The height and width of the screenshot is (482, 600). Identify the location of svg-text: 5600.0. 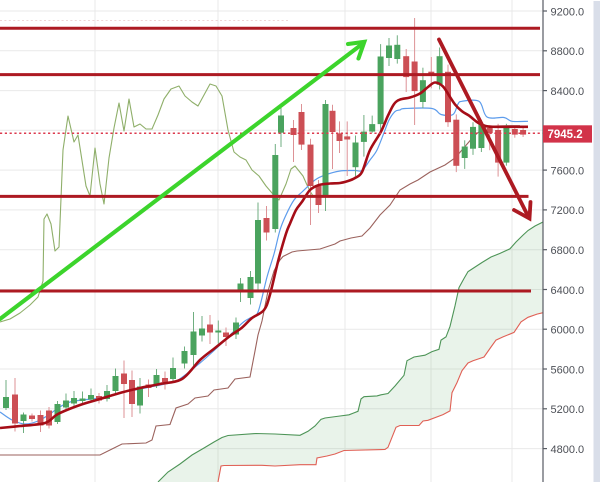
(568, 370).